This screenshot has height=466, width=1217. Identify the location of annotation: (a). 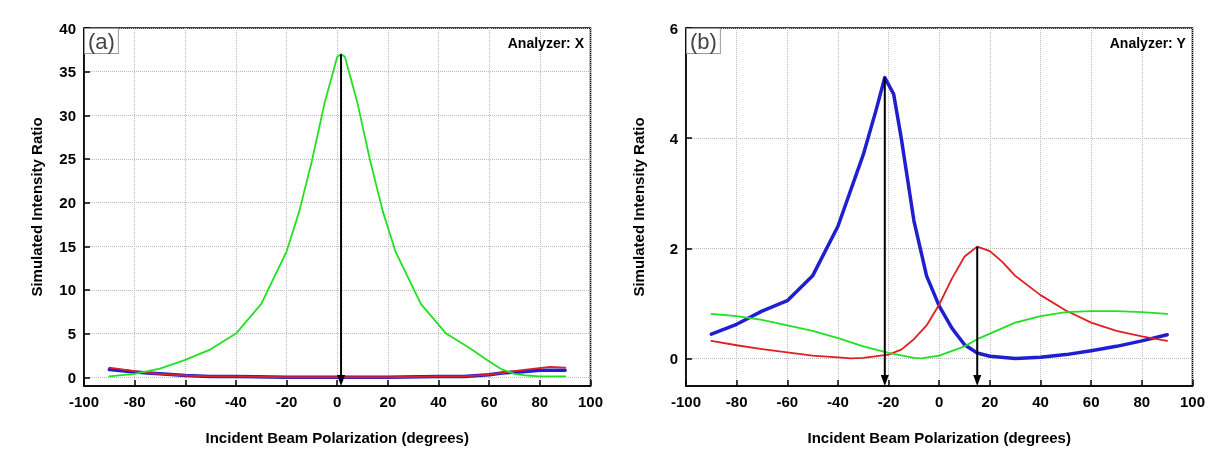
(101, 41).